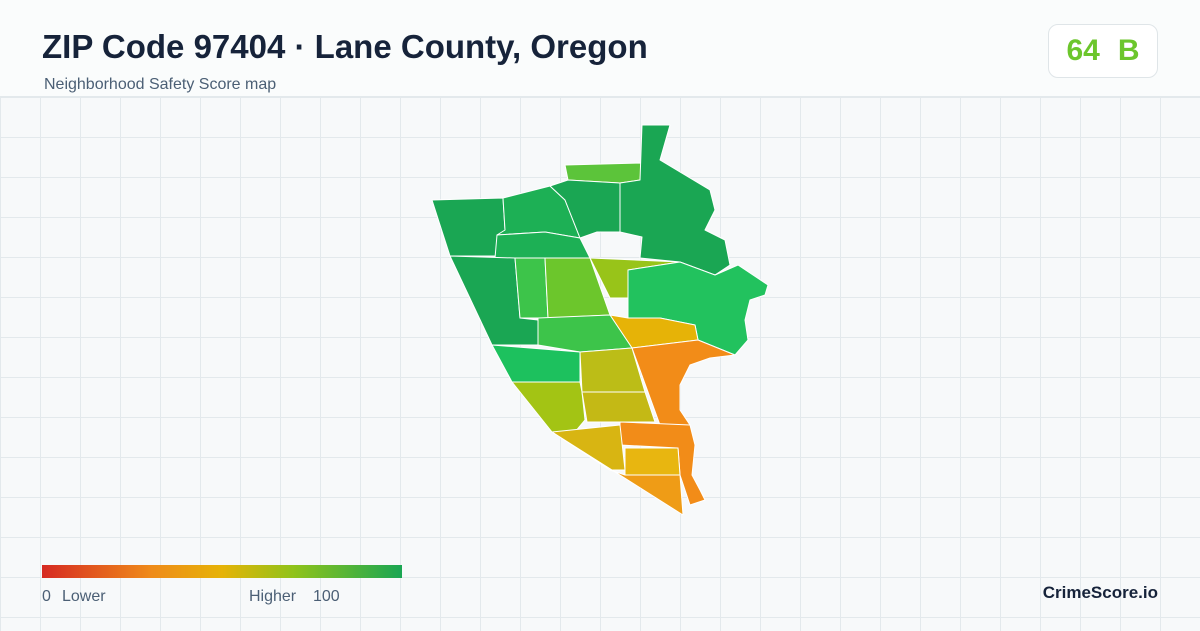  Describe the element at coordinates (222, 571) in the screenshot. I see `legend-gradient` at that location.